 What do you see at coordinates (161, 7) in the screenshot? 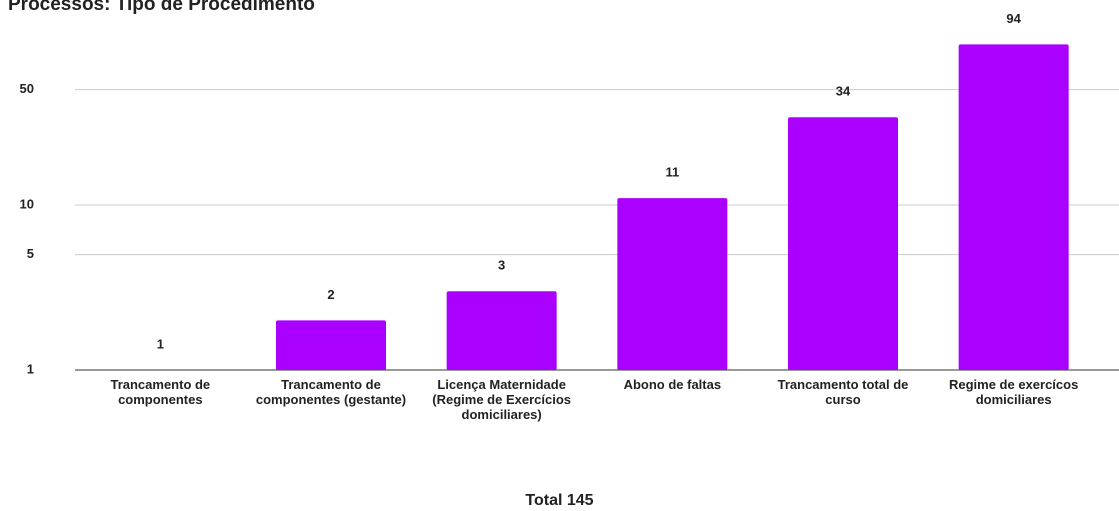
I see `chart-title: Processos: Tipo de Procedimento` at bounding box center [161, 7].